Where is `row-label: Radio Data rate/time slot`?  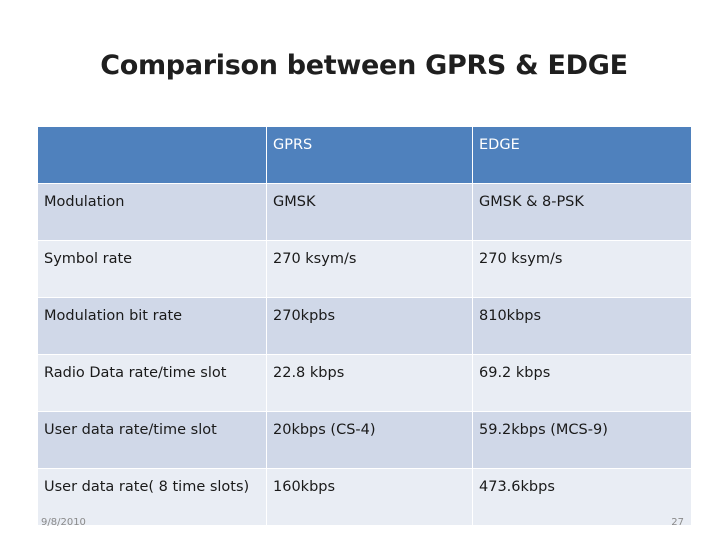
row-label: Radio Data rate/time slot is located at coordinates (152, 383).